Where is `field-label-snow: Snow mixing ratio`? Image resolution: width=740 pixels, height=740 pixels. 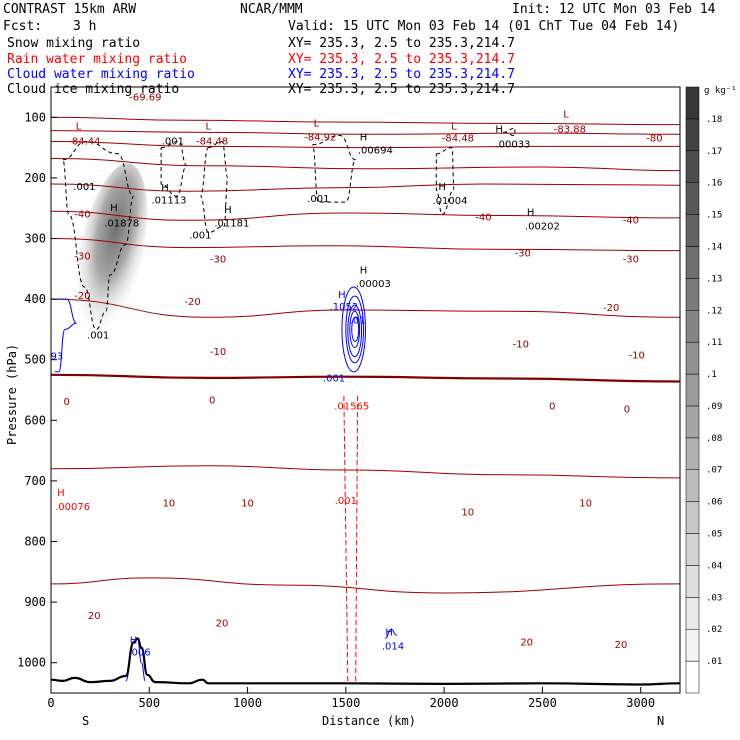
field-label-snow: Snow mixing ratio is located at coordinates (73, 43).